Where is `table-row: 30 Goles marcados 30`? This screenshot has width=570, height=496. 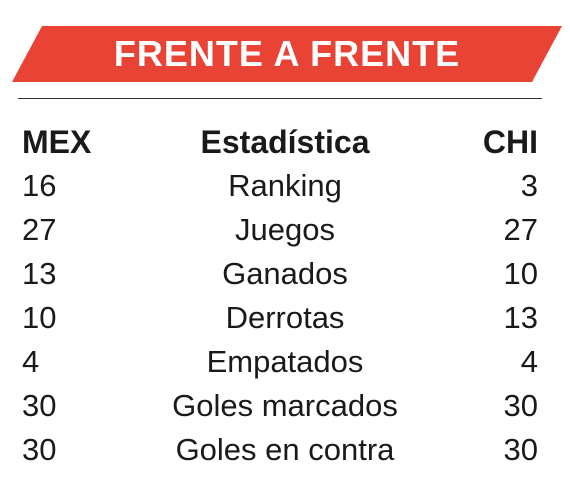 table-row: 30 Goles marcados 30 is located at coordinates (285, 406).